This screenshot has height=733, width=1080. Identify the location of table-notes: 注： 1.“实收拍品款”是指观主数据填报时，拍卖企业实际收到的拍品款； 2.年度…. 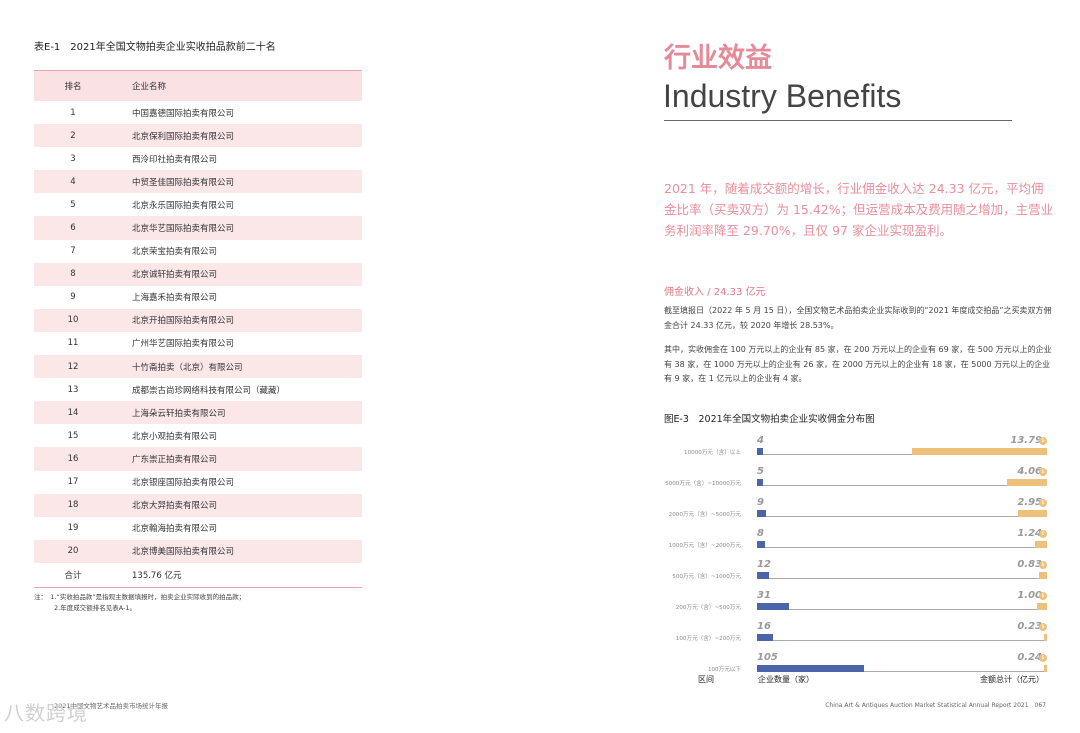
(139, 603).